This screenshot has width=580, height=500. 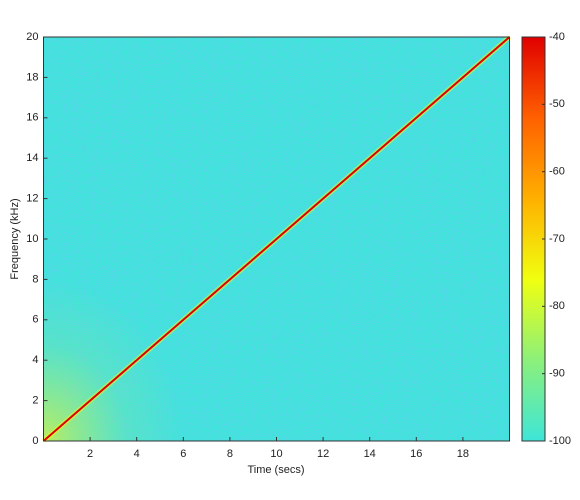 I want to click on x-tick-label: 8, so click(x=230, y=454).